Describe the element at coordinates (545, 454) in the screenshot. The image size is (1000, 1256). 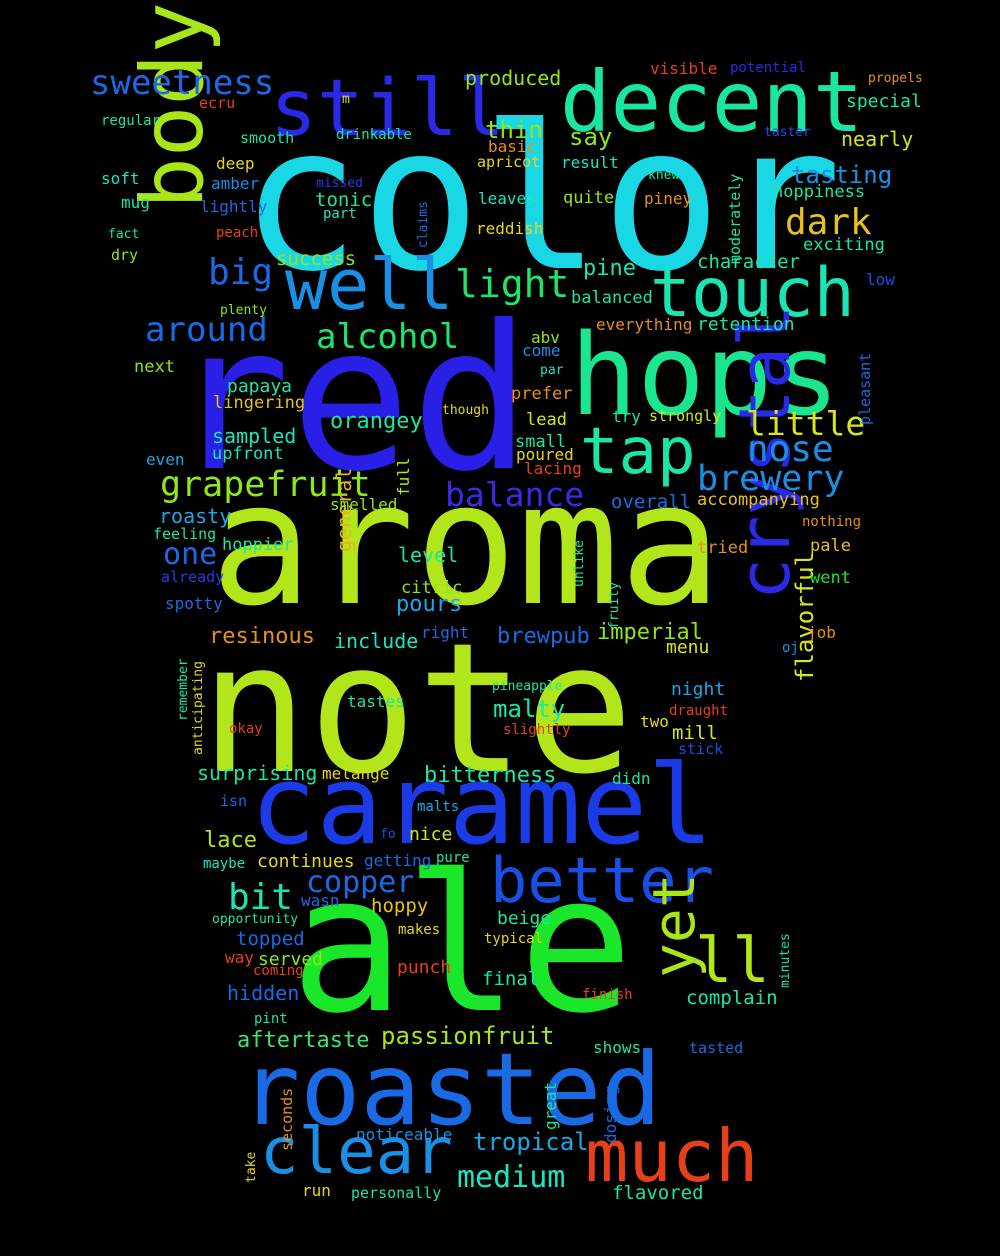
I see `word-poured: poured` at that location.